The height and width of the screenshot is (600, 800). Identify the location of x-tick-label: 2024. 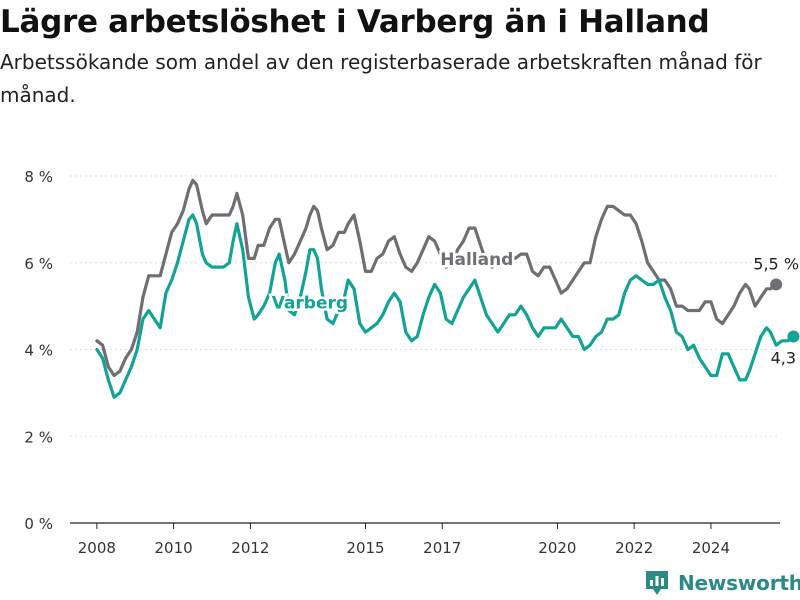
(711, 548).